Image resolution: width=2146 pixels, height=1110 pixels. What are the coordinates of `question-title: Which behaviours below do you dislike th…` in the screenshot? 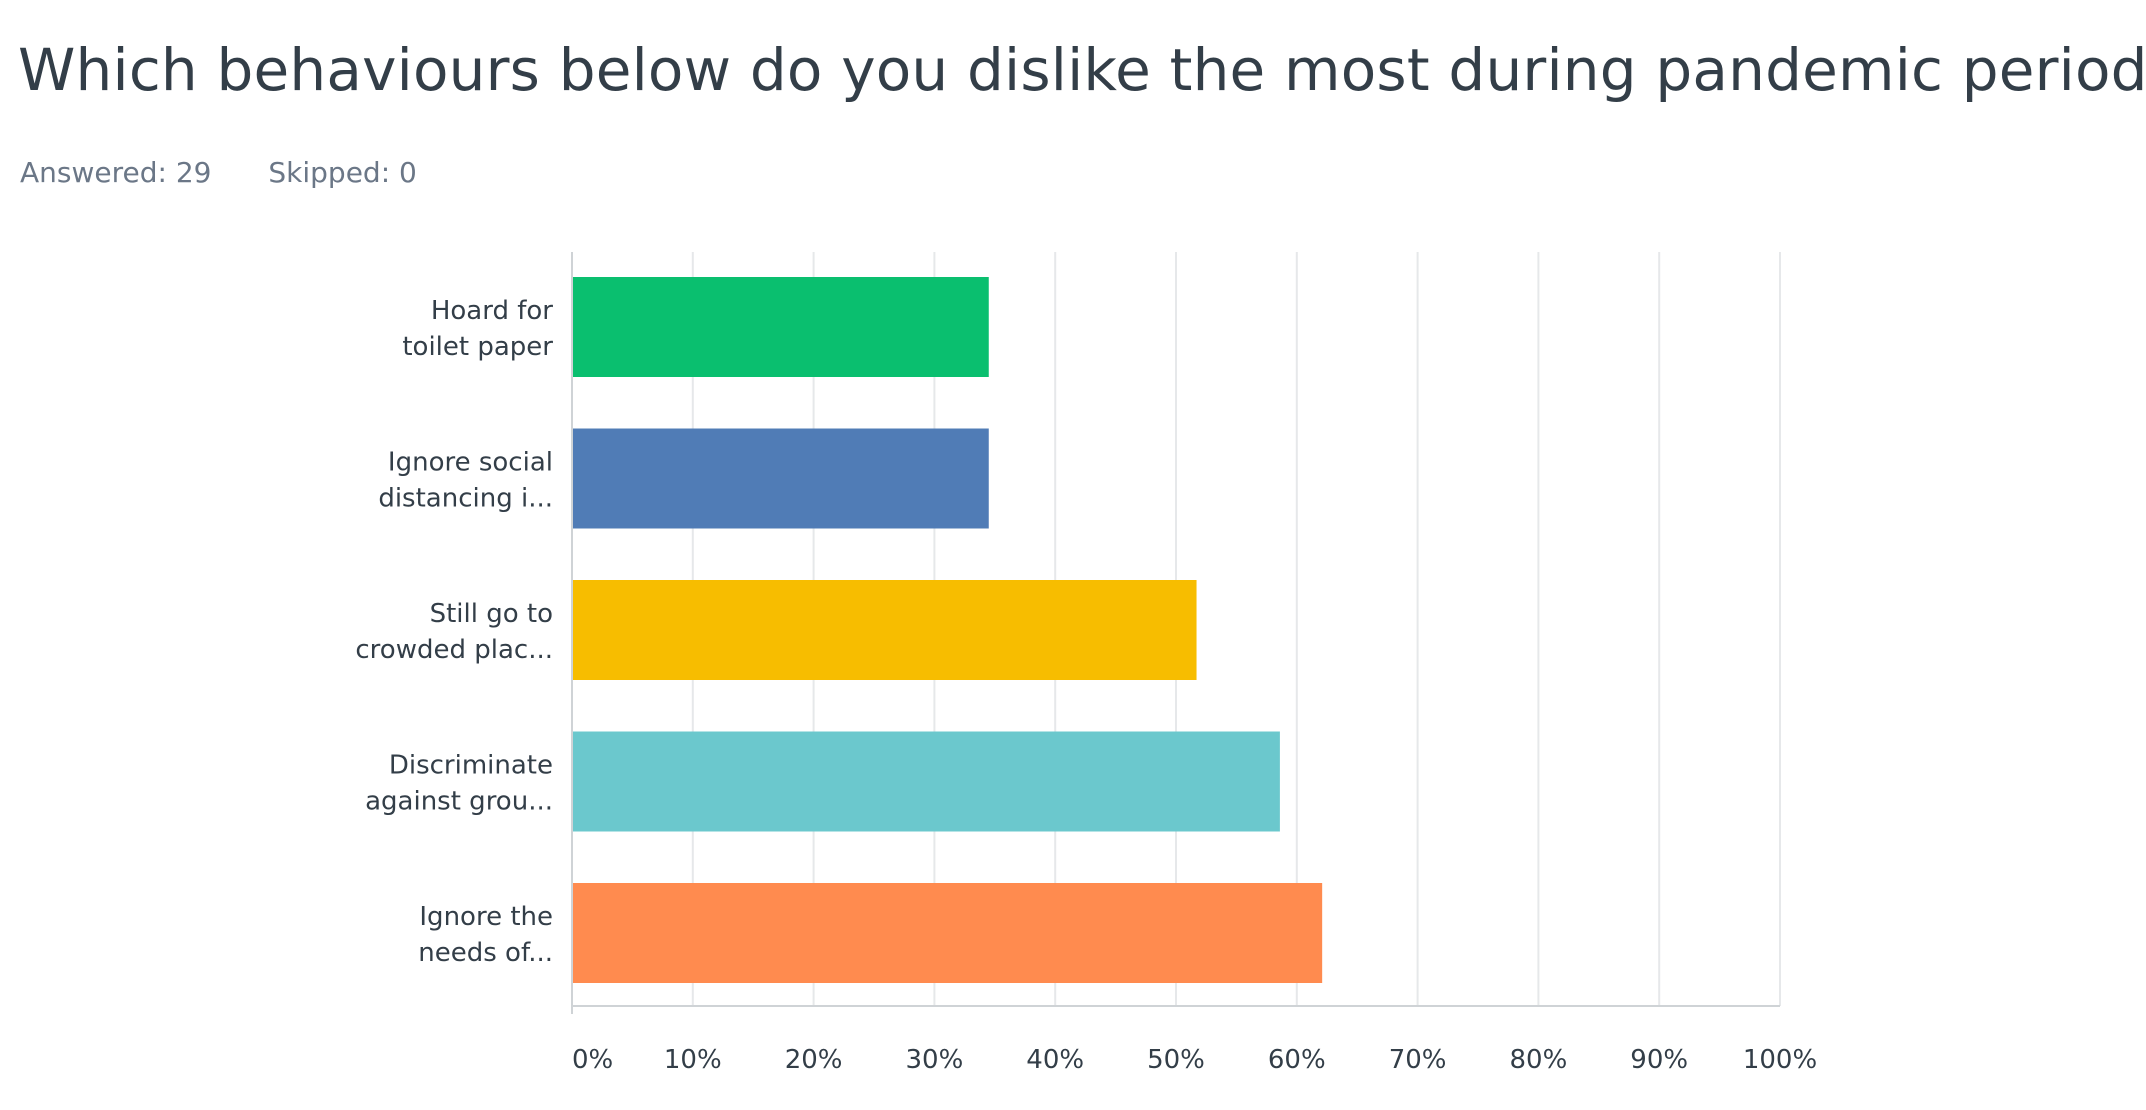 It's located at (1082, 70).